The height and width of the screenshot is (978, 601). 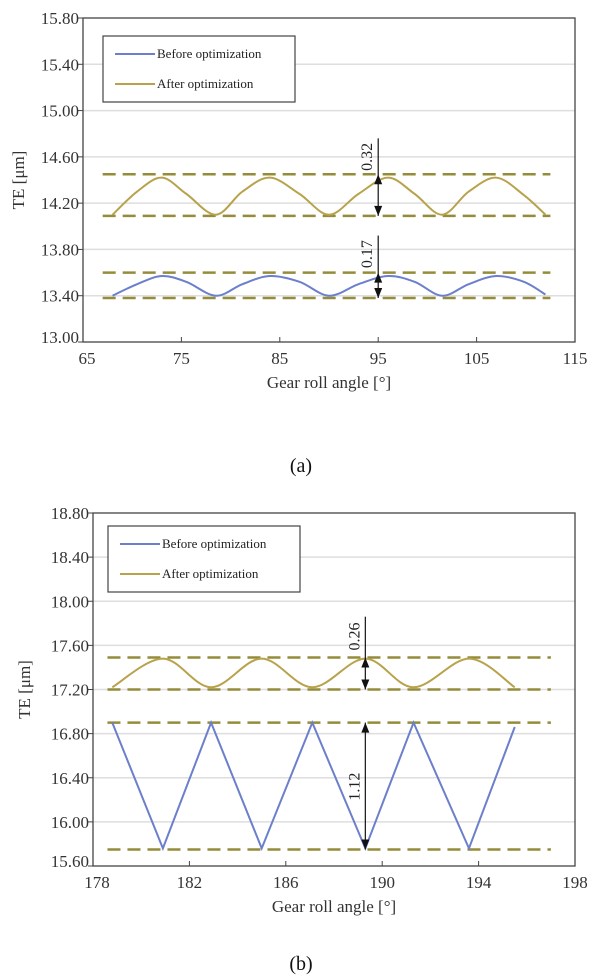 What do you see at coordinates (286, 882) in the screenshot?
I see `x-tick-label: 186` at bounding box center [286, 882].